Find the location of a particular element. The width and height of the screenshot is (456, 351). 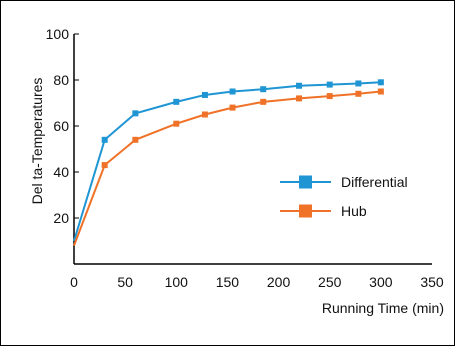

x-tick-label: 100 is located at coordinates (177, 282).